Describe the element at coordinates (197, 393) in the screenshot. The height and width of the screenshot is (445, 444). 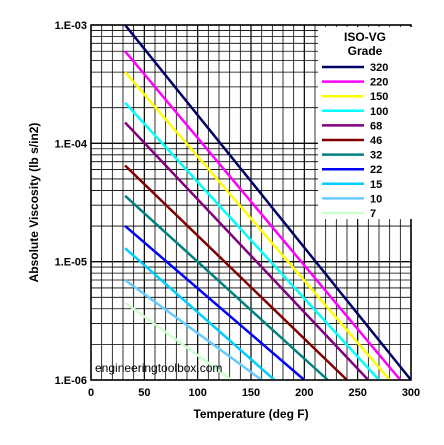
I see `x-tick-label: 100` at that location.